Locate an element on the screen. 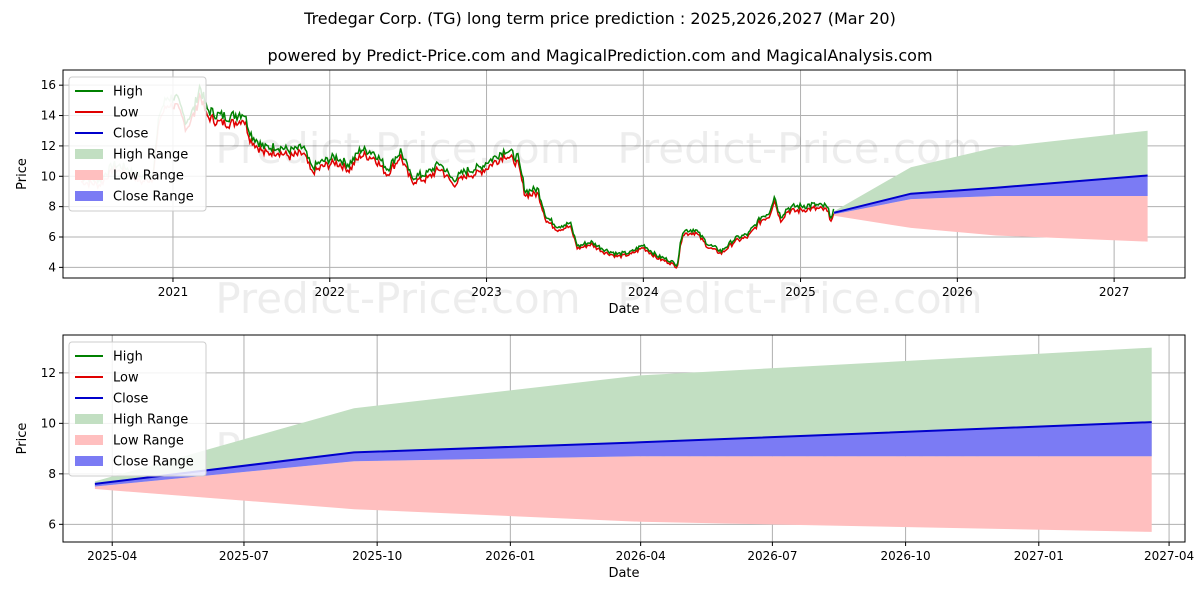  x-tick-label: 2021 is located at coordinates (173, 292).